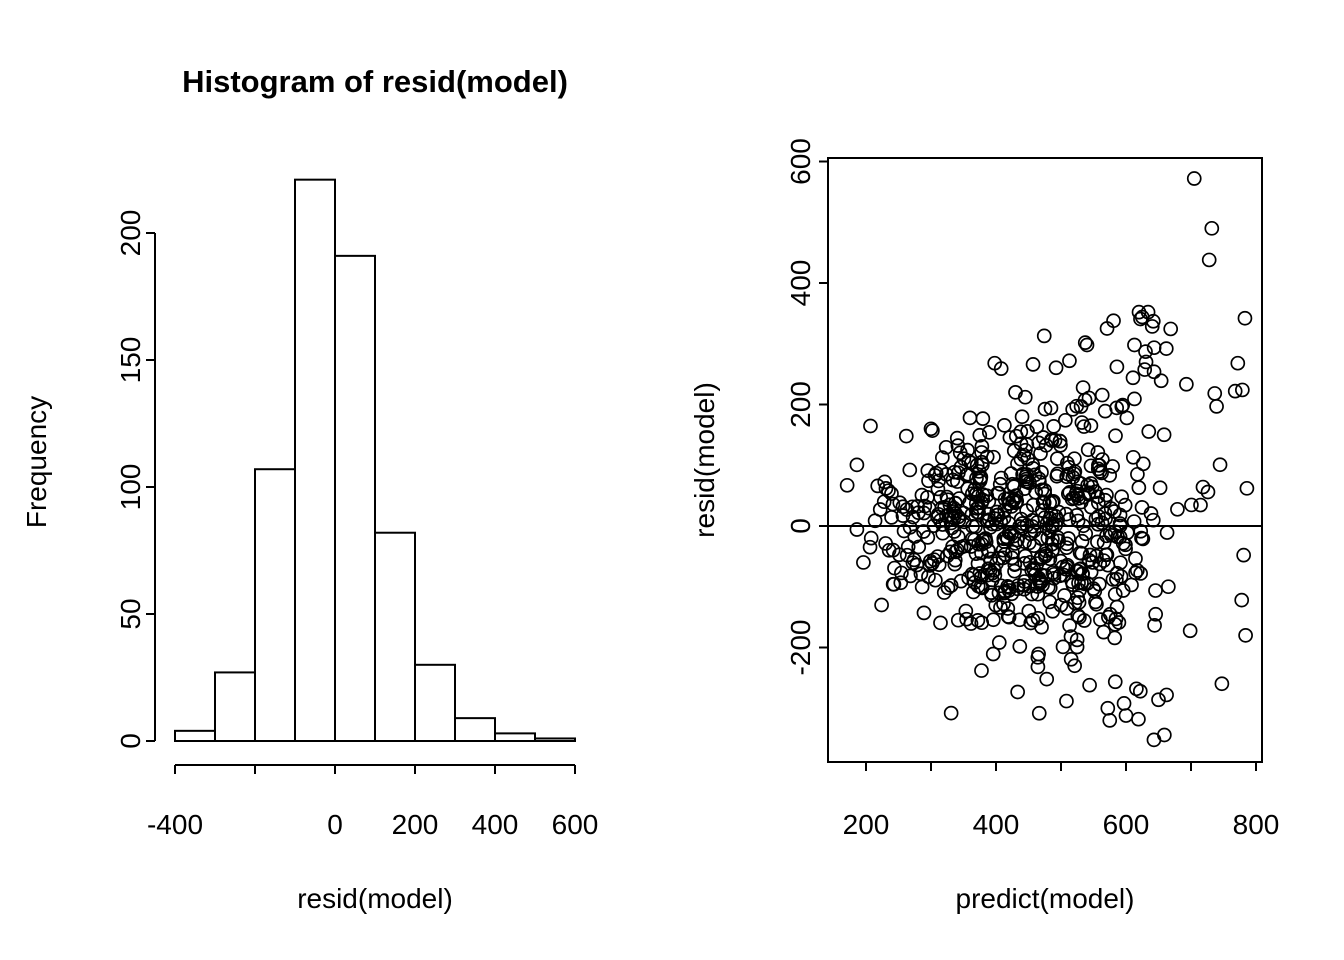  What do you see at coordinates (36, 462) in the screenshot?
I see `histogram-y-axis-label: Frequency` at bounding box center [36, 462].